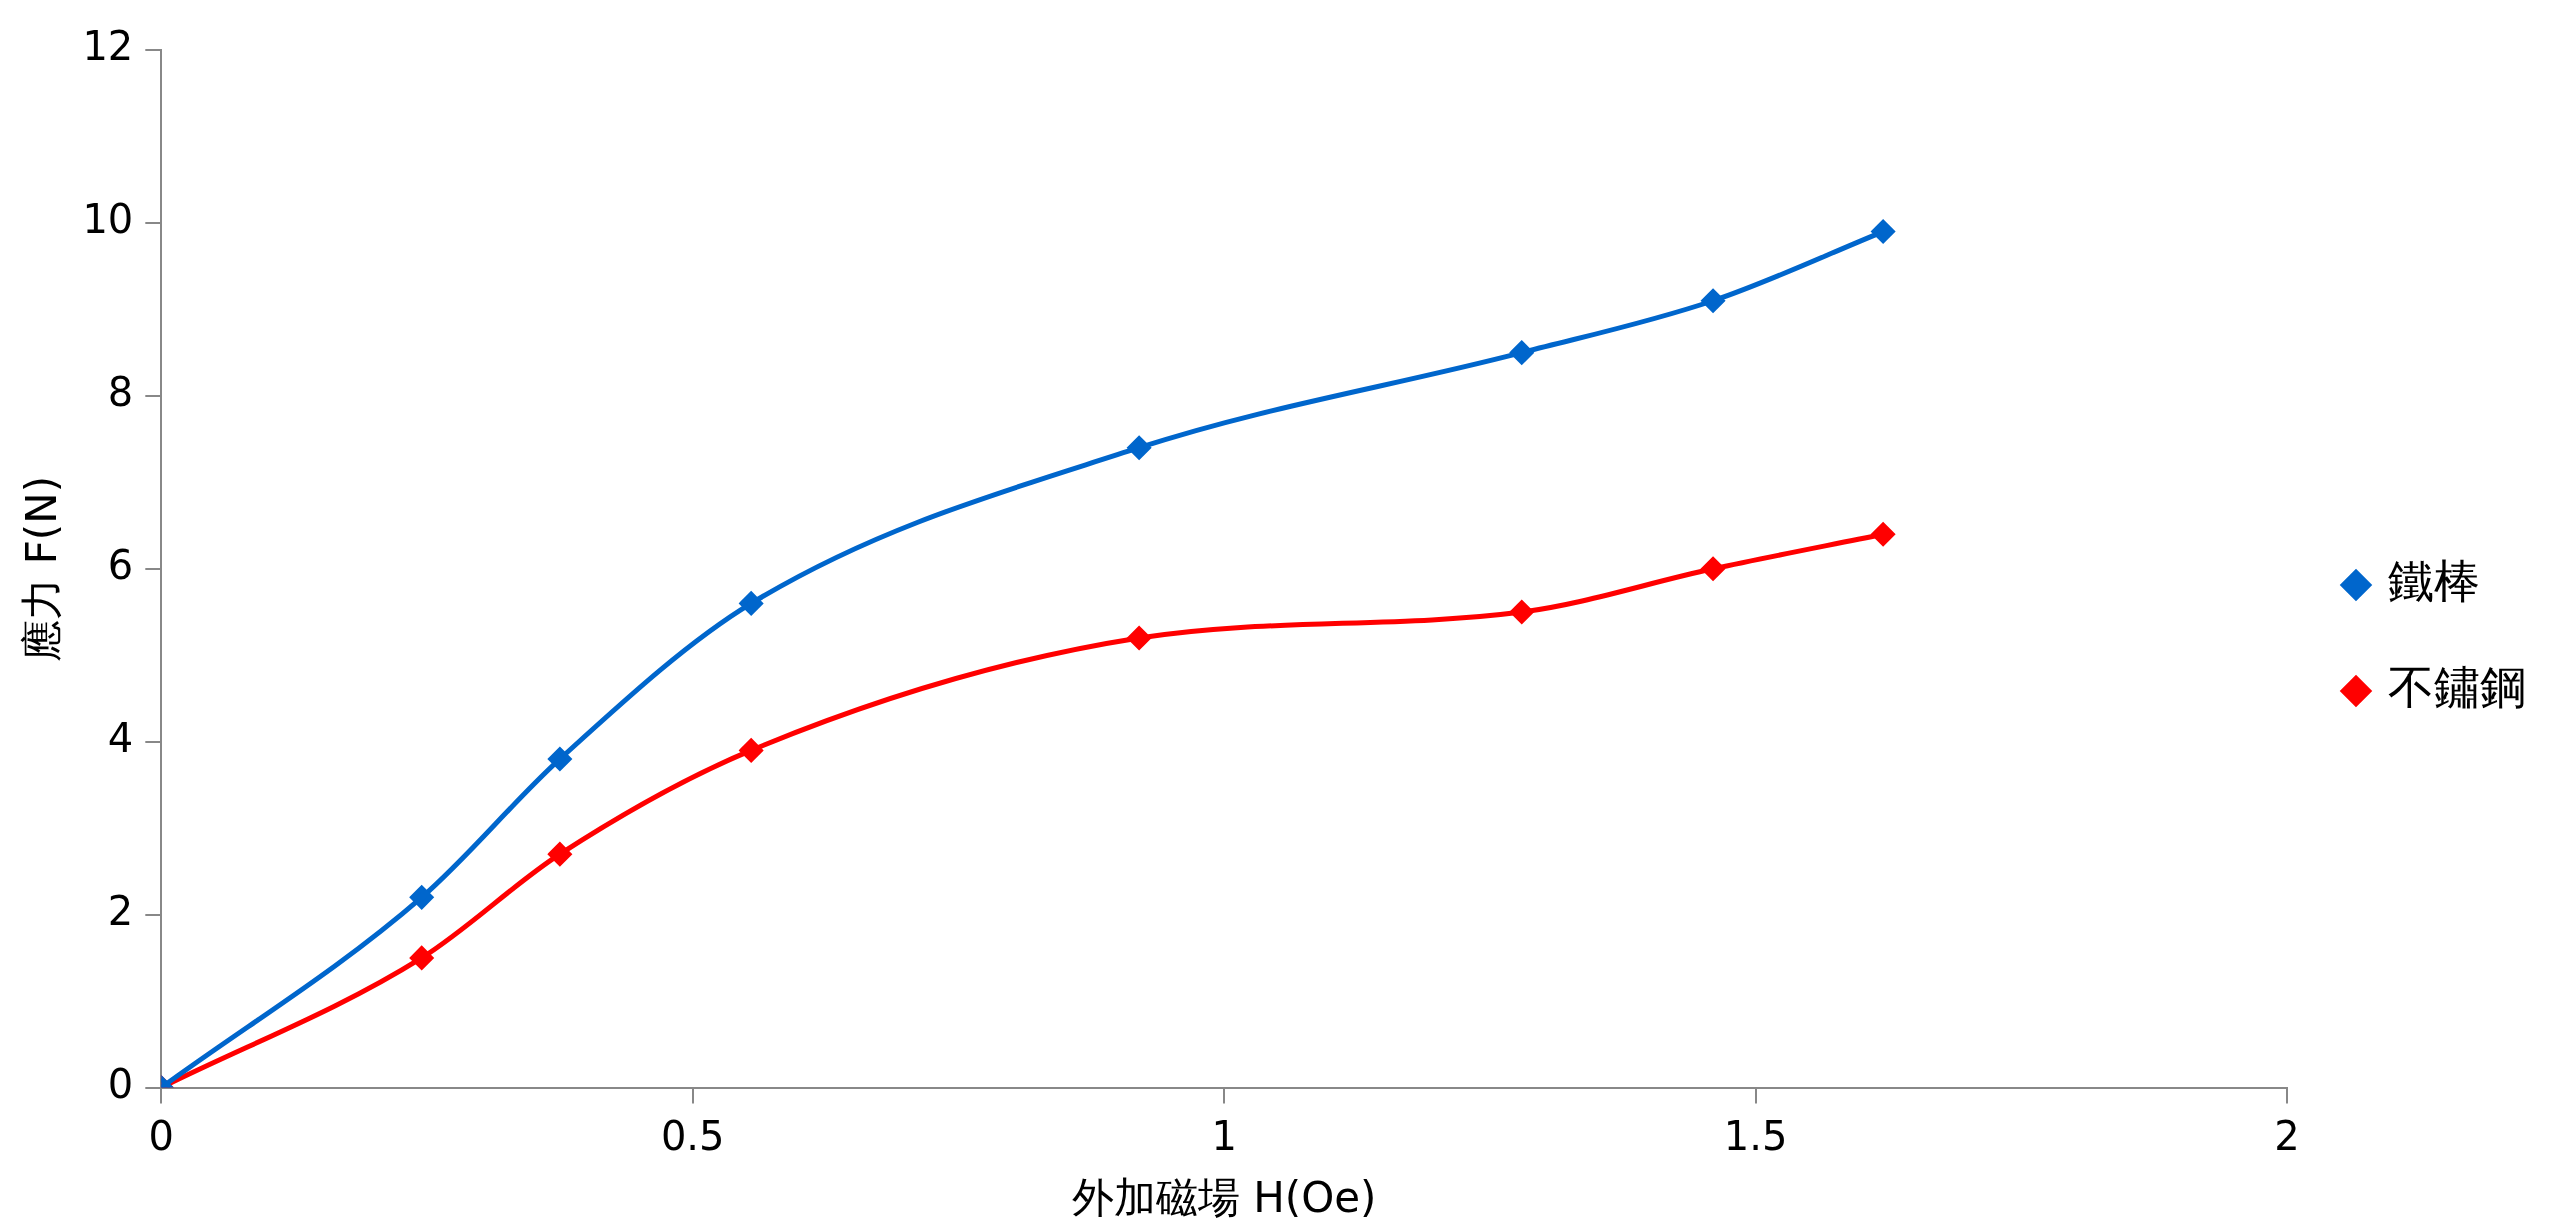 The image size is (2566, 1226). Describe the element at coordinates (120, 911) in the screenshot. I see `y-tick-label: 2` at that location.